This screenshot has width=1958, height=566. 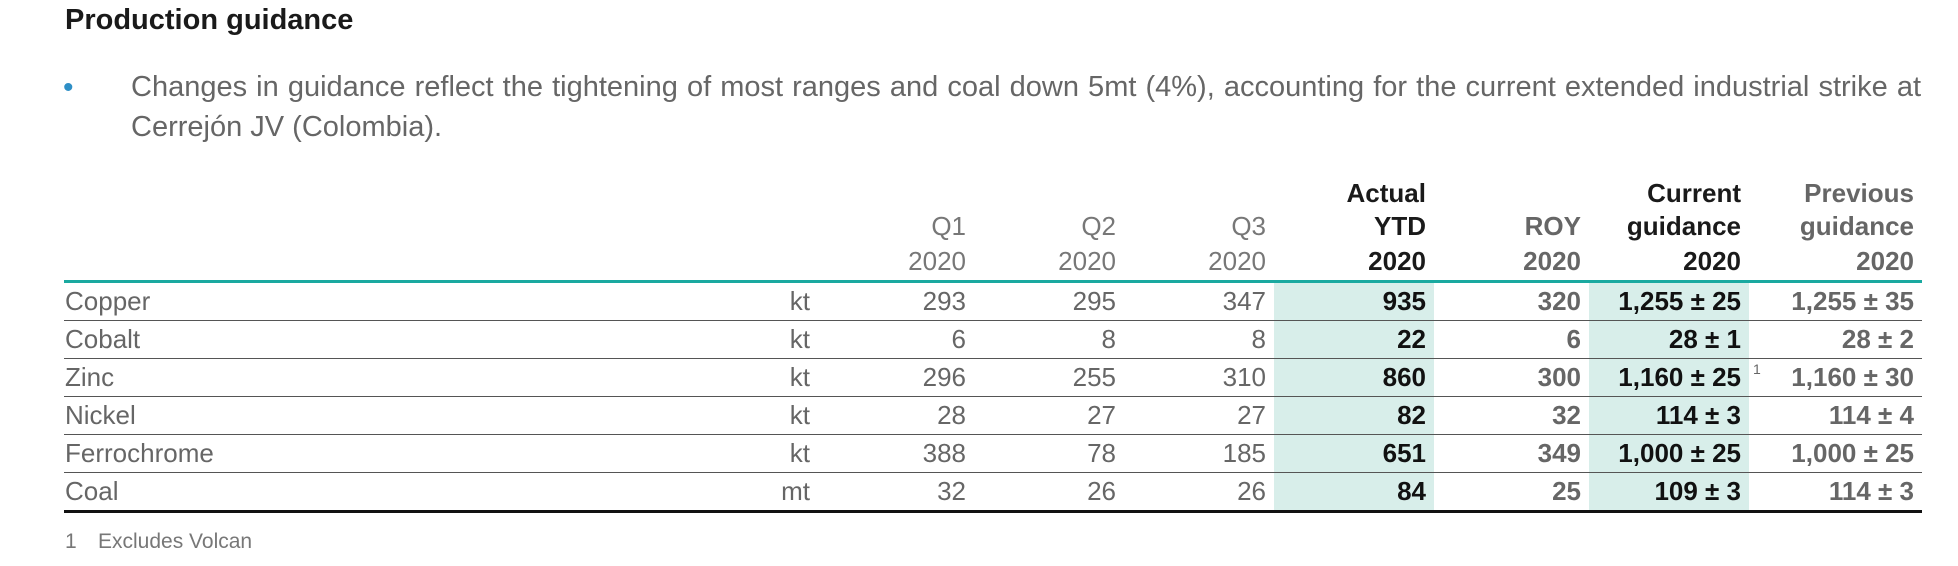 I want to click on cell-q1: 293, so click(x=899, y=301).